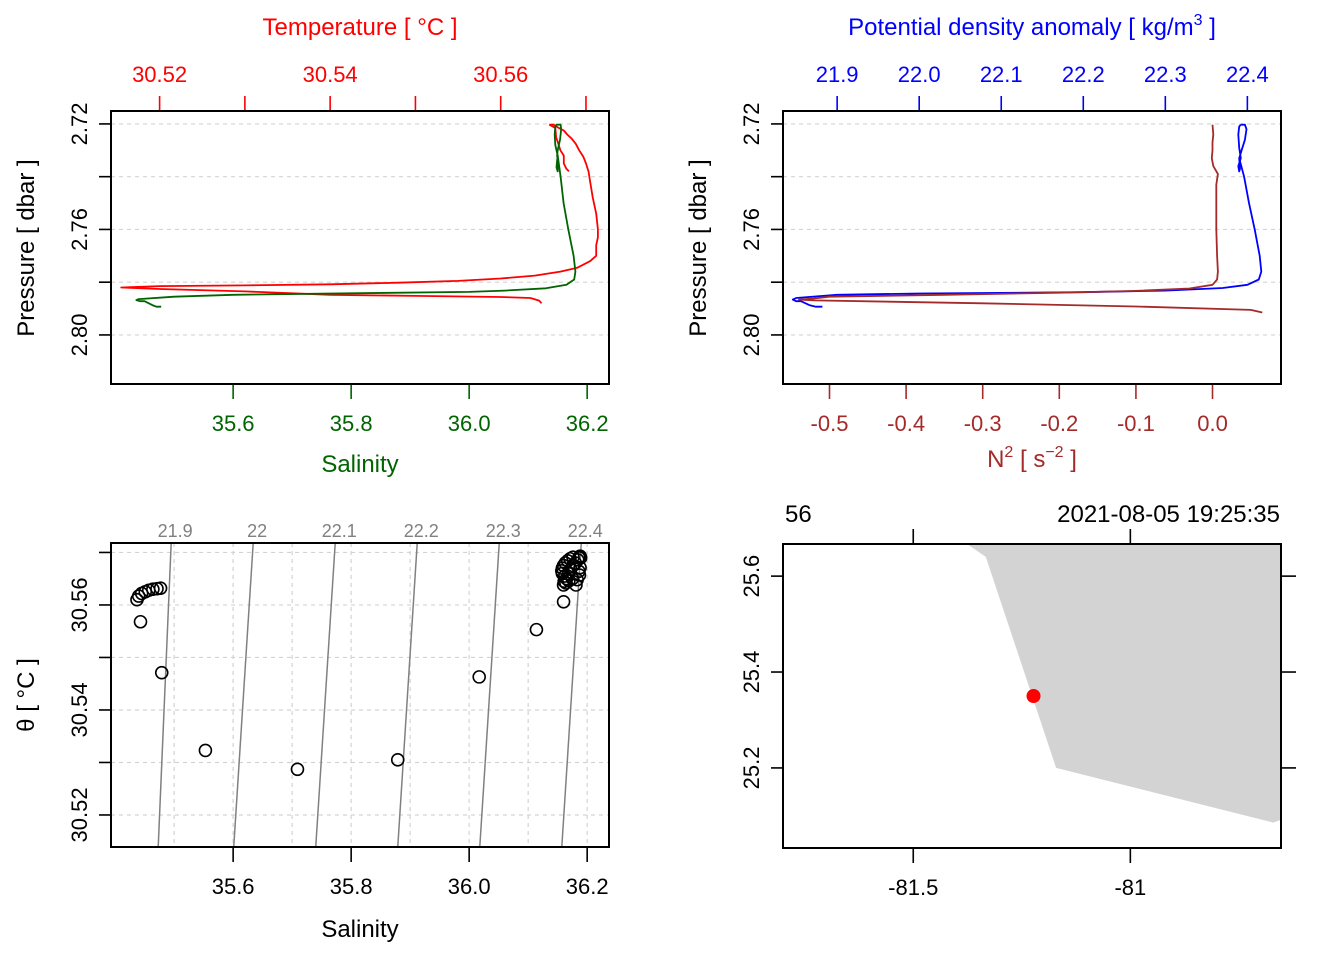 The width and height of the screenshot is (1344, 960). What do you see at coordinates (469, 886) in the screenshot?
I see `x-tick-label: 36.0` at bounding box center [469, 886].